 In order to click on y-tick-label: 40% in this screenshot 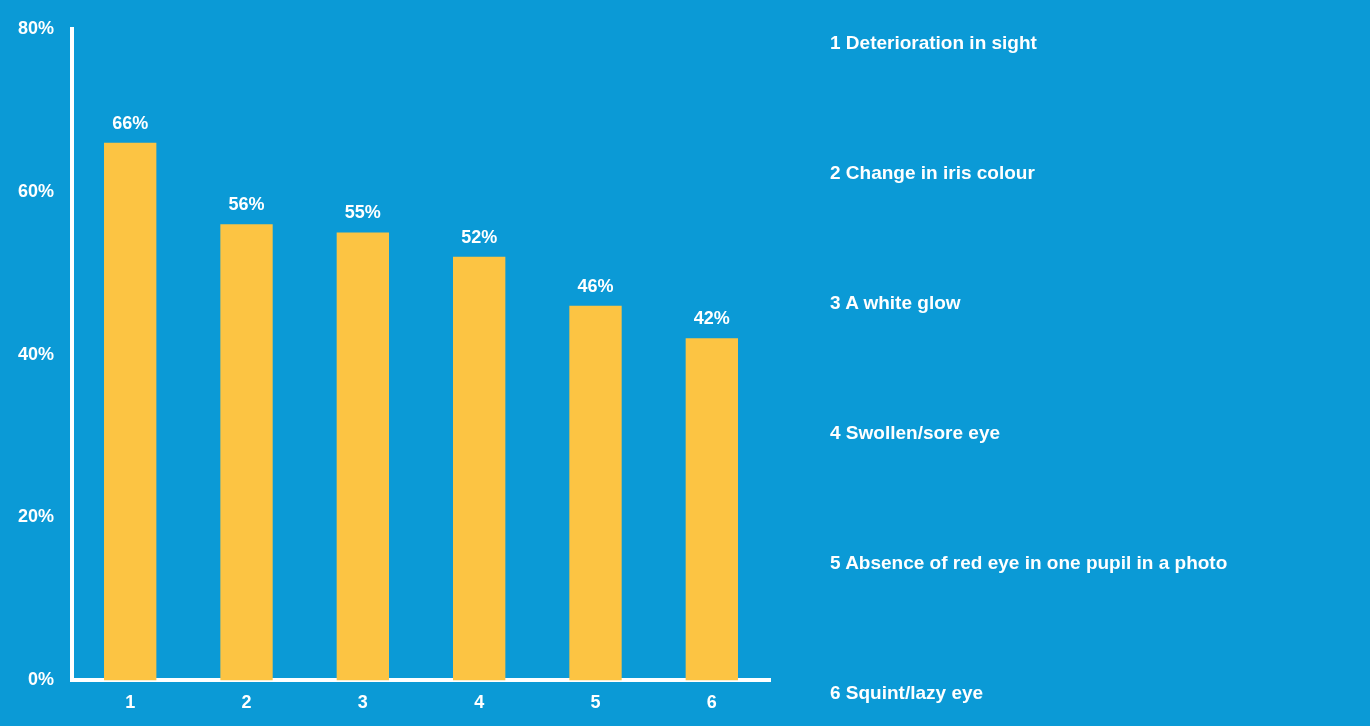, I will do `click(36, 353)`.